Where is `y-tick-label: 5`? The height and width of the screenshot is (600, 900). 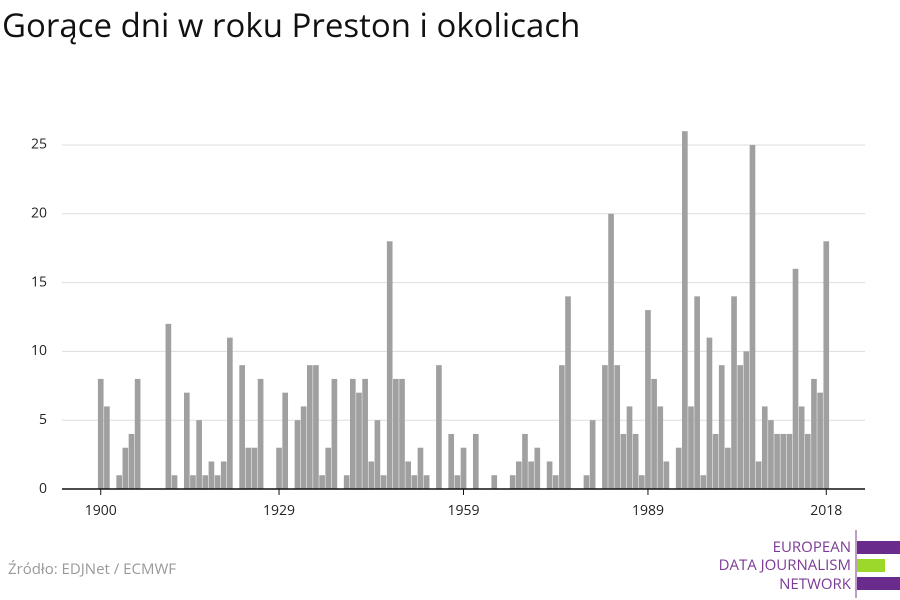 y-tick-label: 5 is located at coordinates (43, 419).